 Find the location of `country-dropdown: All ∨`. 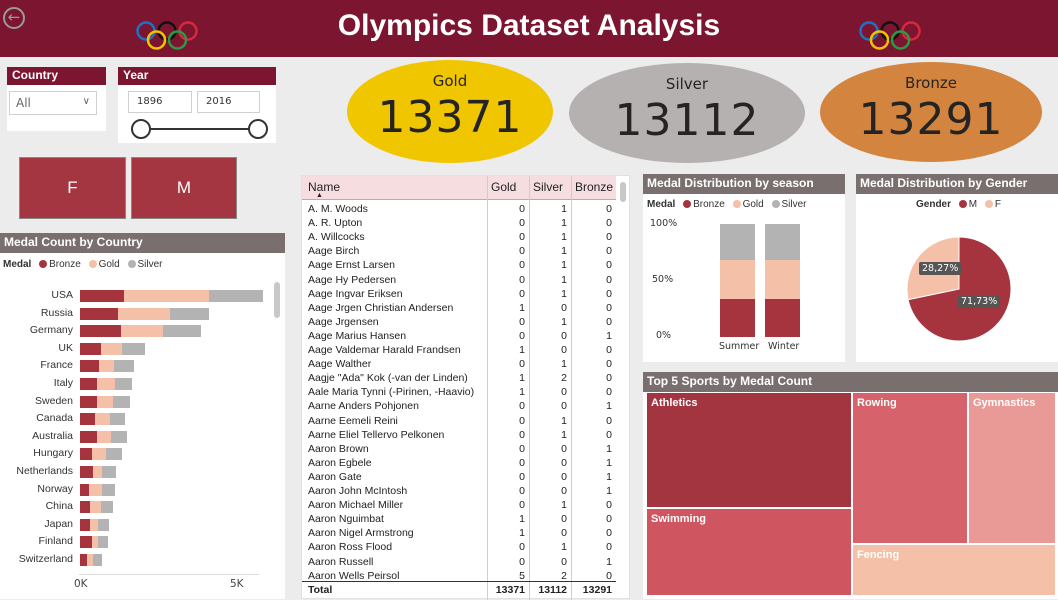

country-dropdown: All ∨ is located at coordinates (53, 103).